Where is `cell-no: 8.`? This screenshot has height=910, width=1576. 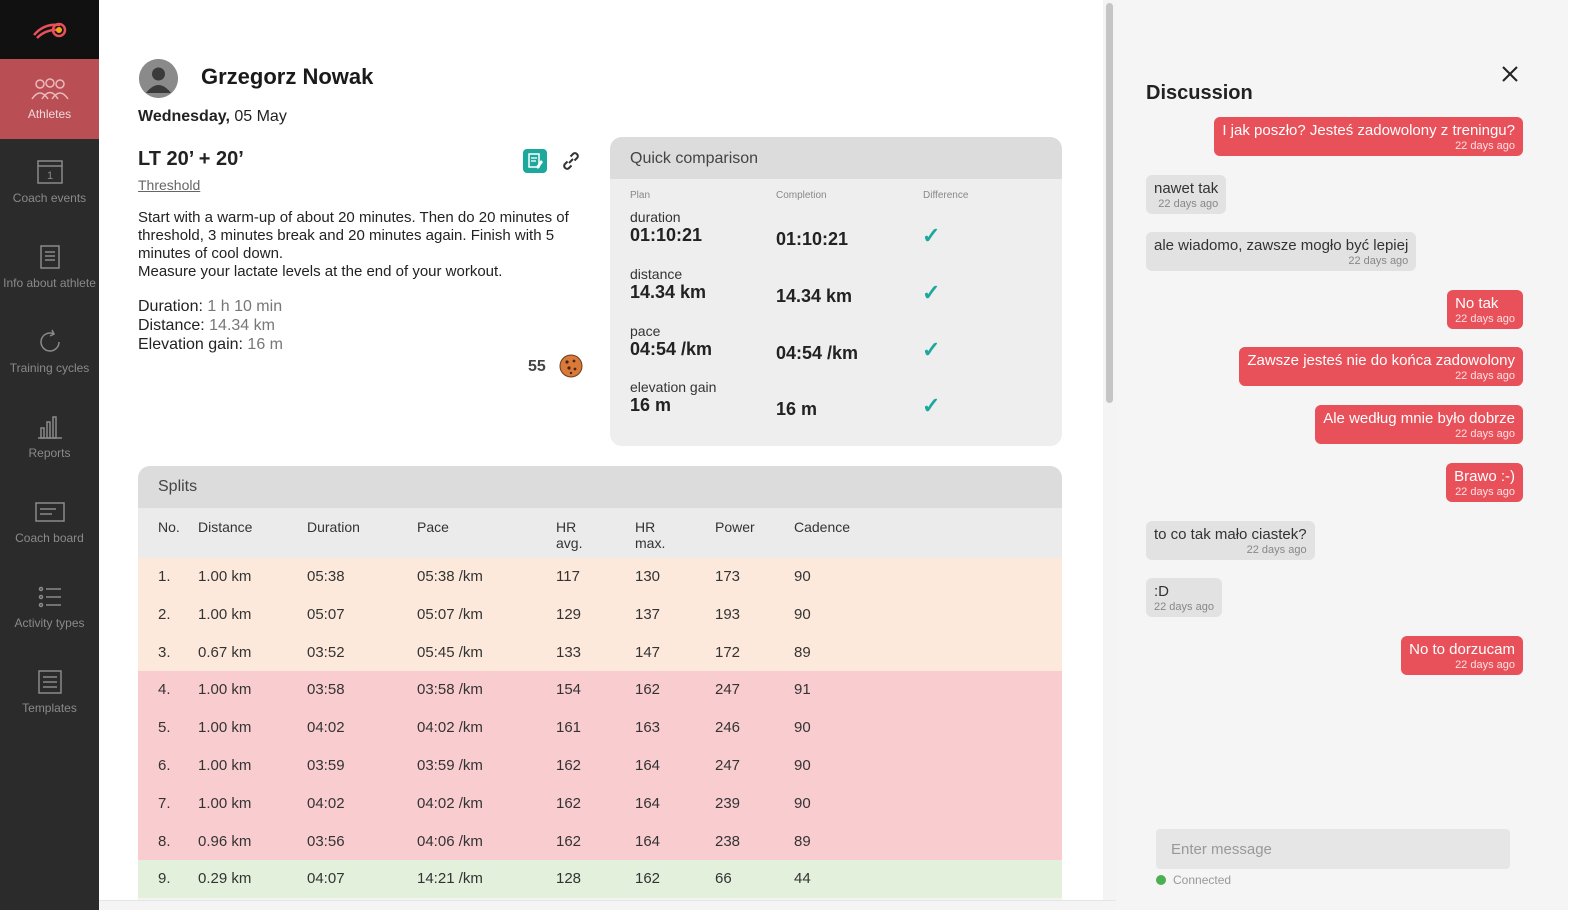 cell-no: 8. is located at coordinates (164, 841).